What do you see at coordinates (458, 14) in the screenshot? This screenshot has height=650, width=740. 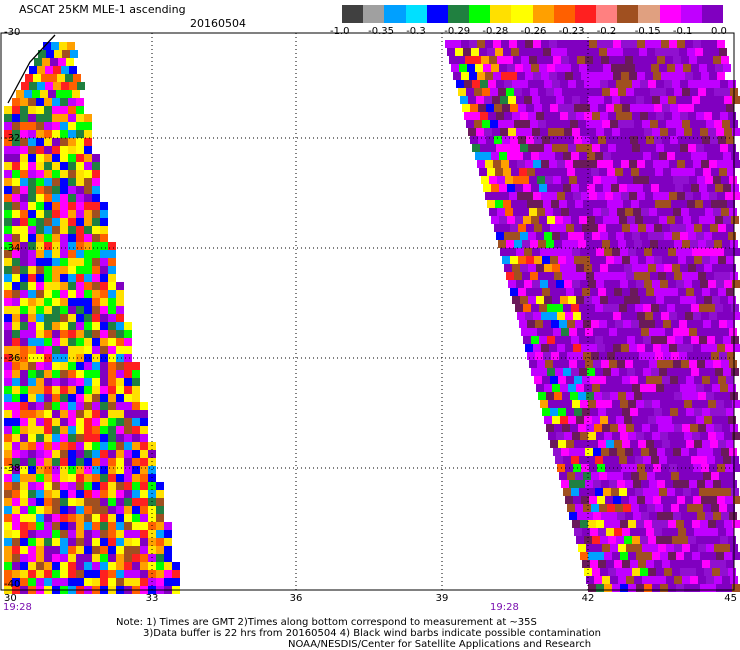 I see `color-scale-segment` at bounding box center [458, 14].